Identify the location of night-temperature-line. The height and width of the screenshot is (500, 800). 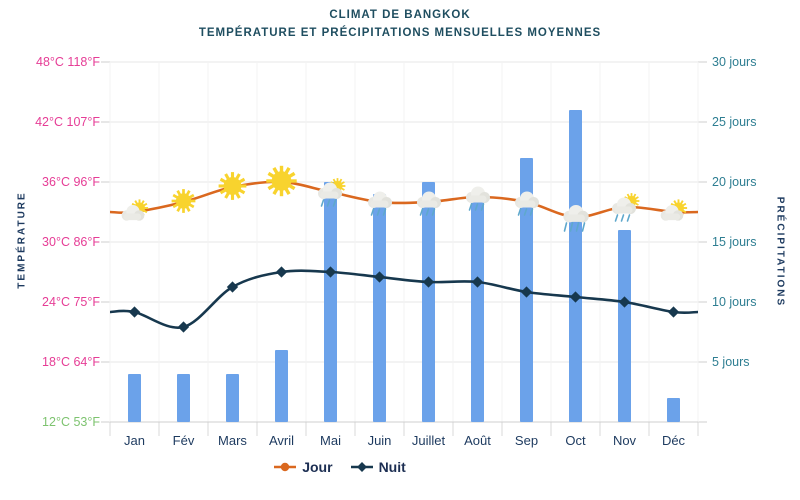
(404, 299).